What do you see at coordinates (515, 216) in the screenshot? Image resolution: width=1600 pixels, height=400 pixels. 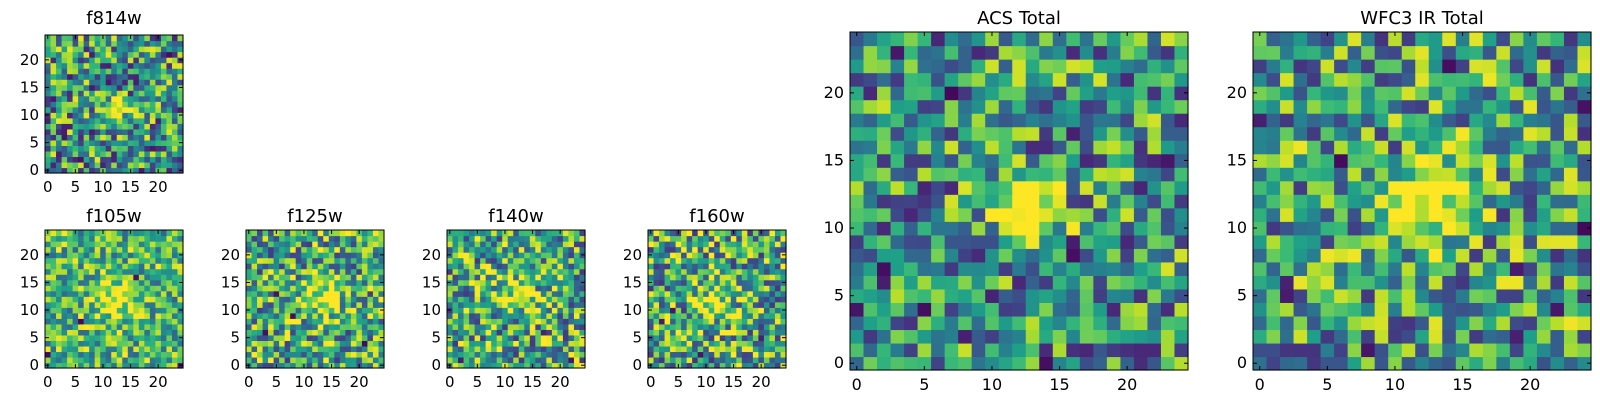 I see `panel-title-f140w: f140w` at bounding box center [515, 216].